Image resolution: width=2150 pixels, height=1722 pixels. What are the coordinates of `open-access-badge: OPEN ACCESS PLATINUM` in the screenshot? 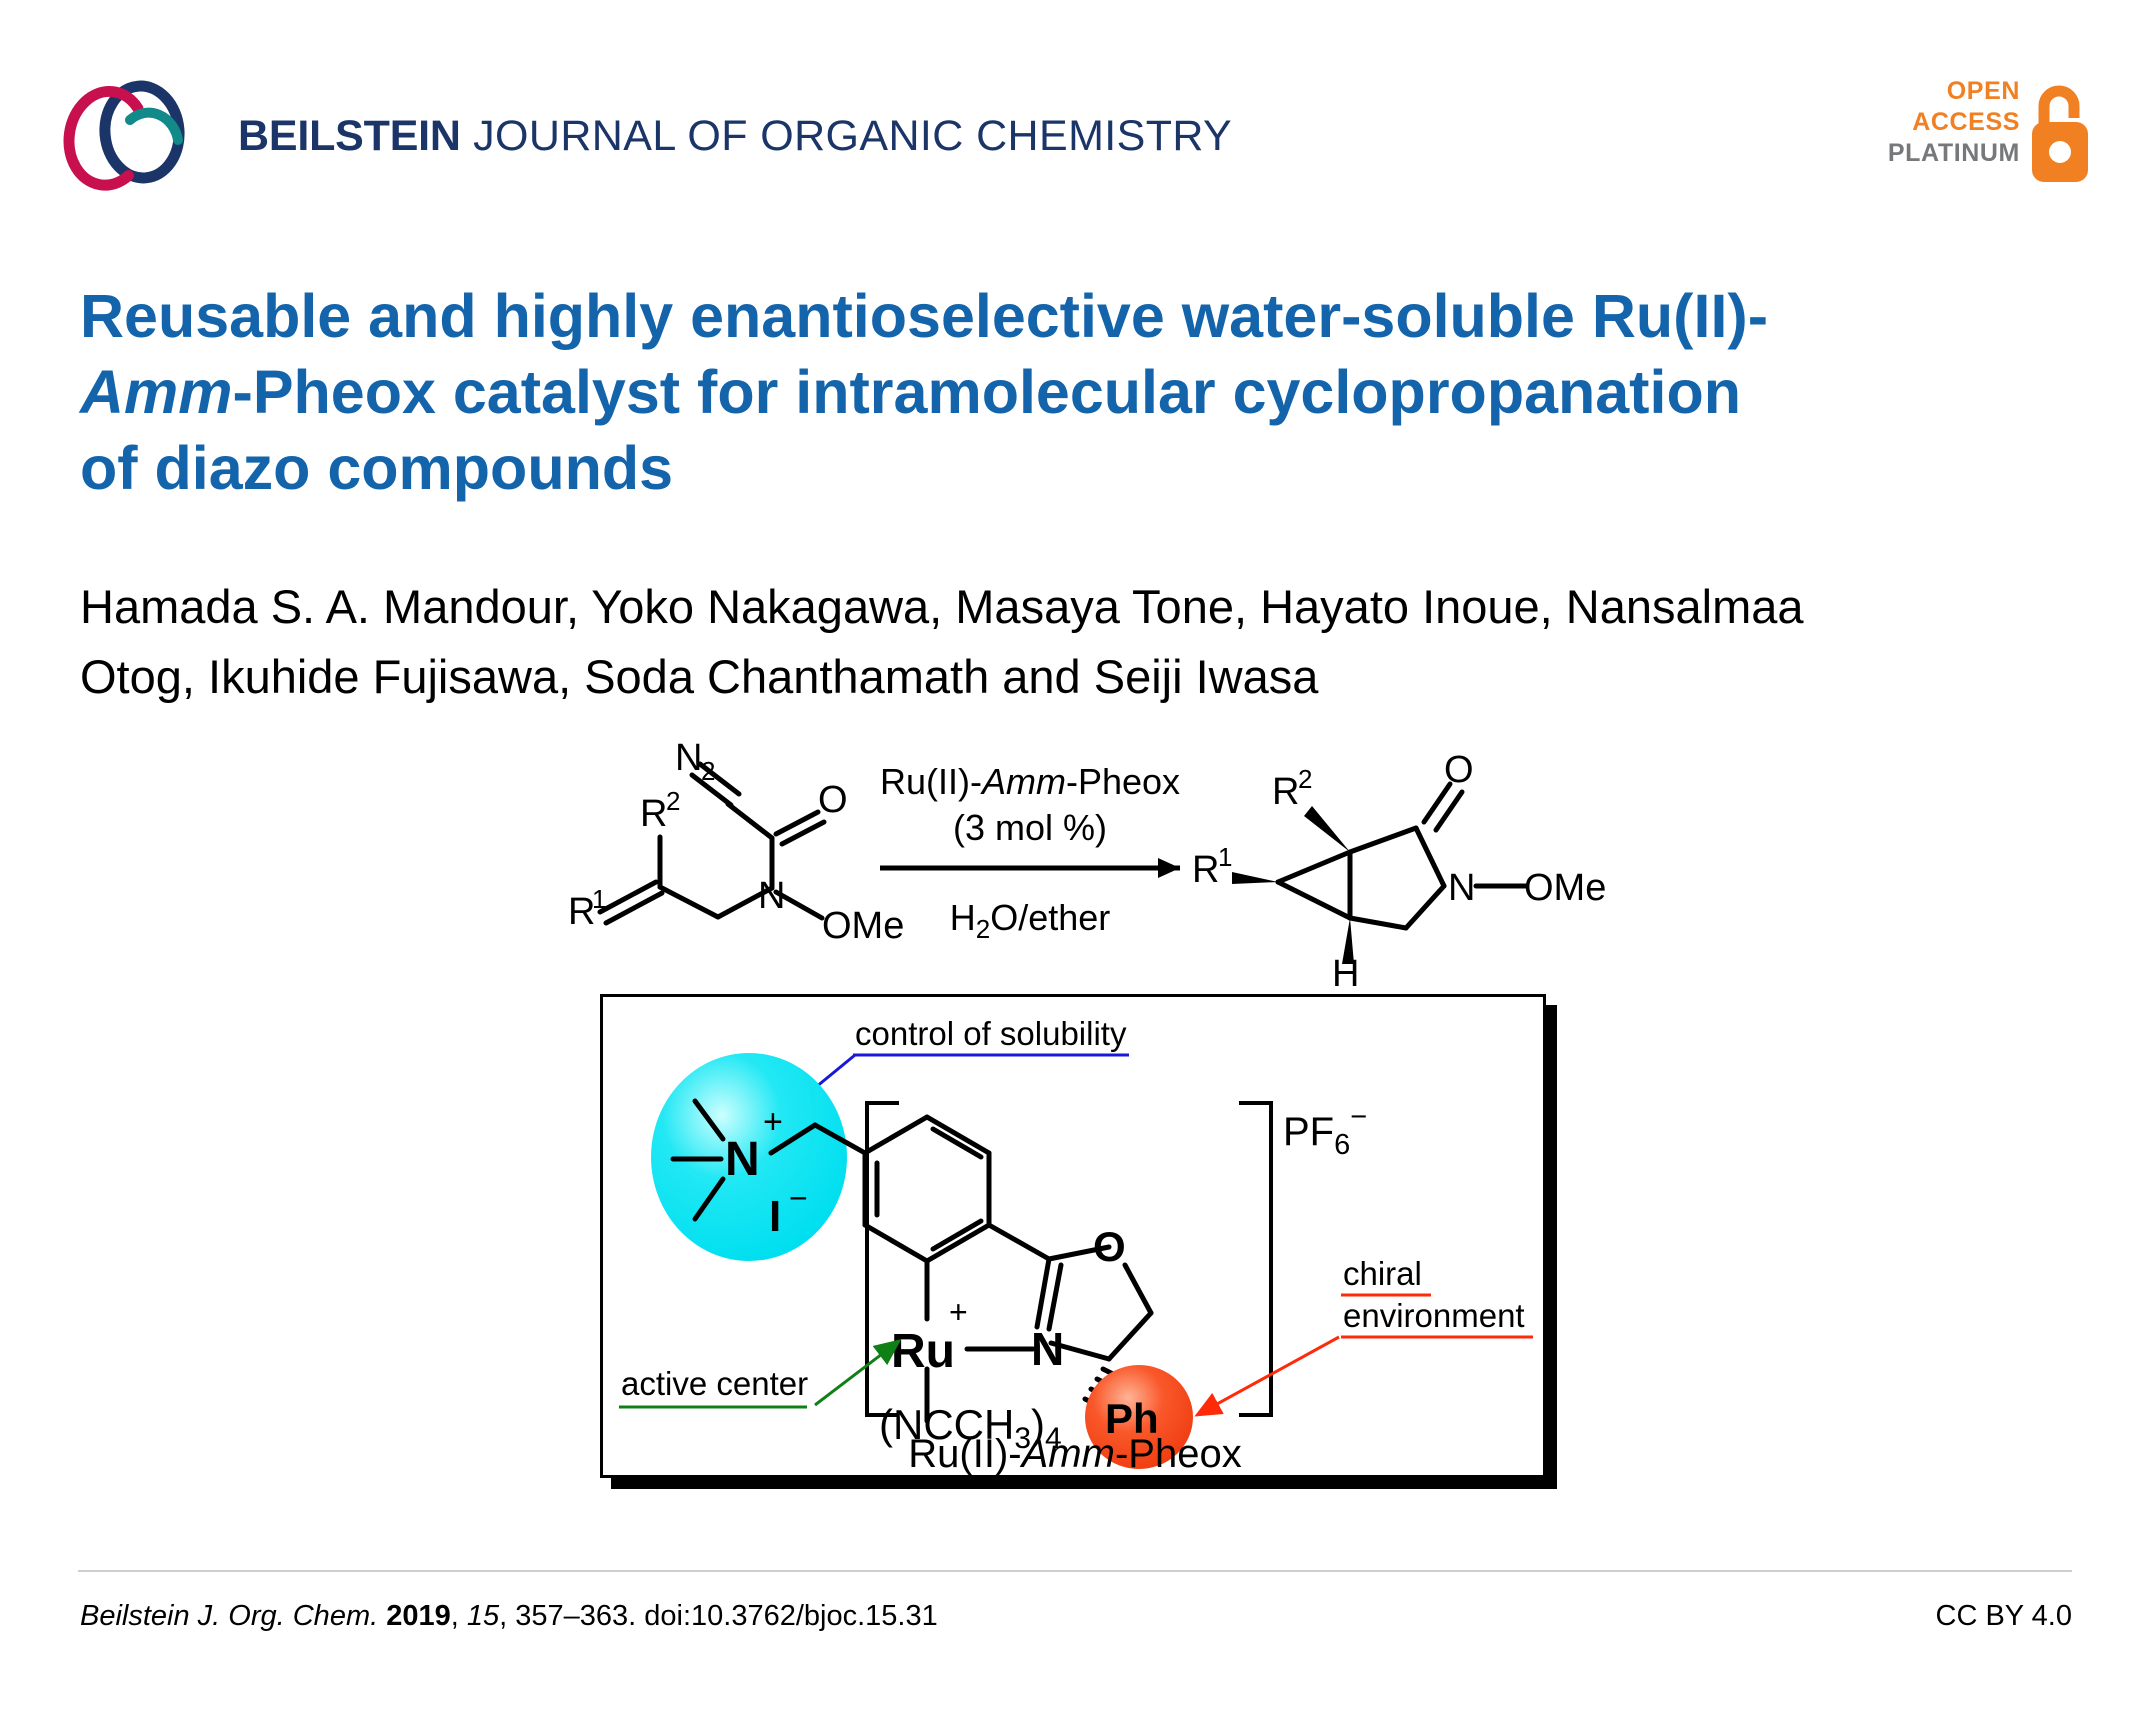 It's located at (1977, 133).